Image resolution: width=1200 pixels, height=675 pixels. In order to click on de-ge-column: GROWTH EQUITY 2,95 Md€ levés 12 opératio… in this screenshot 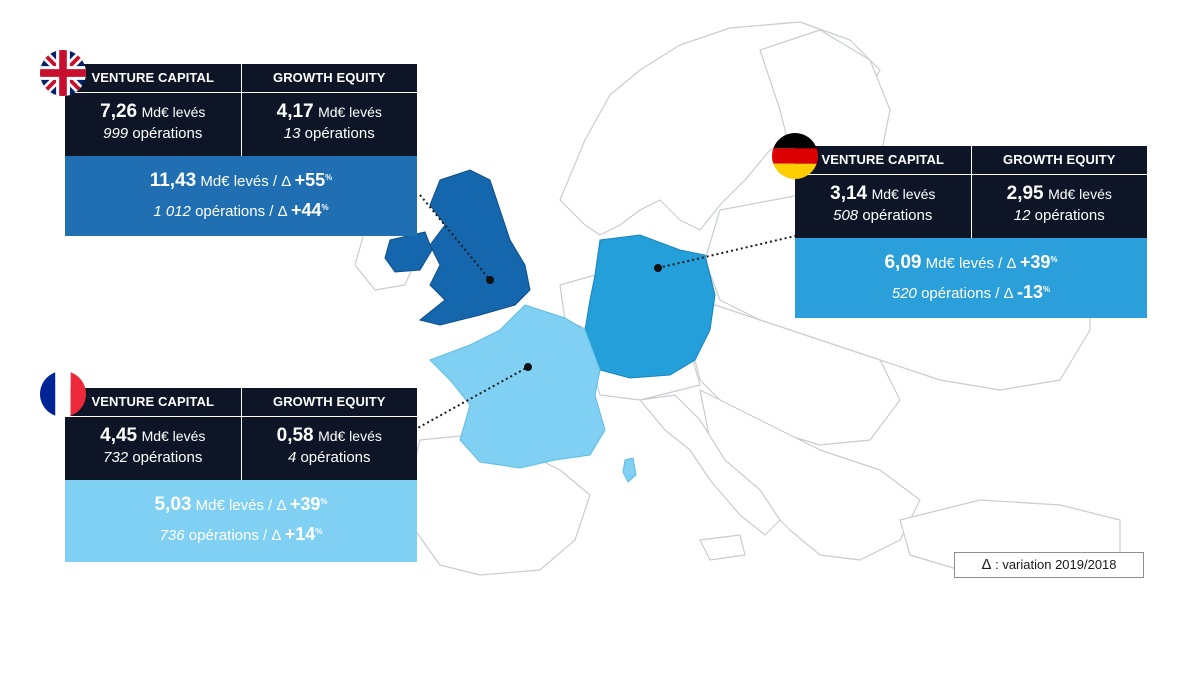, I will do `click(1059, 192)`.